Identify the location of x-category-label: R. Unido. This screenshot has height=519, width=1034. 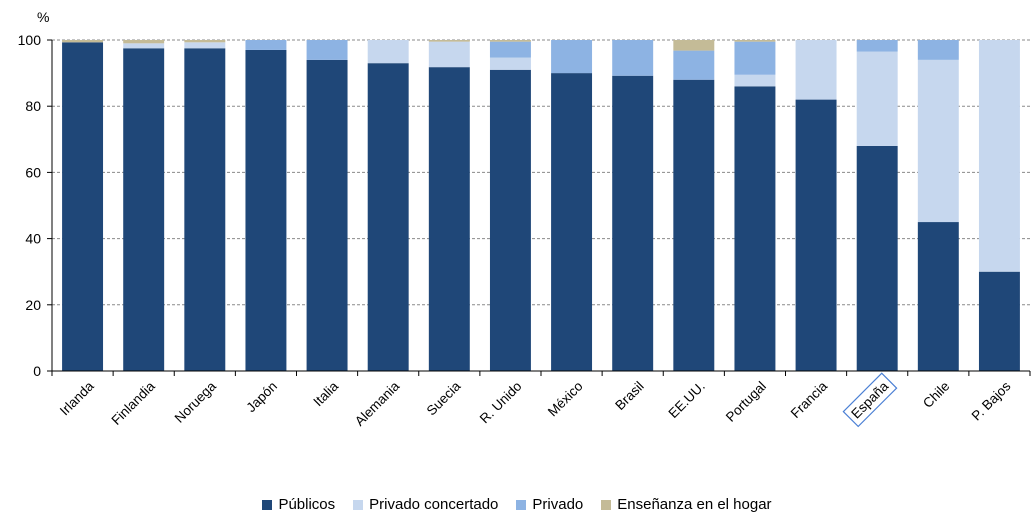
(501, 403).